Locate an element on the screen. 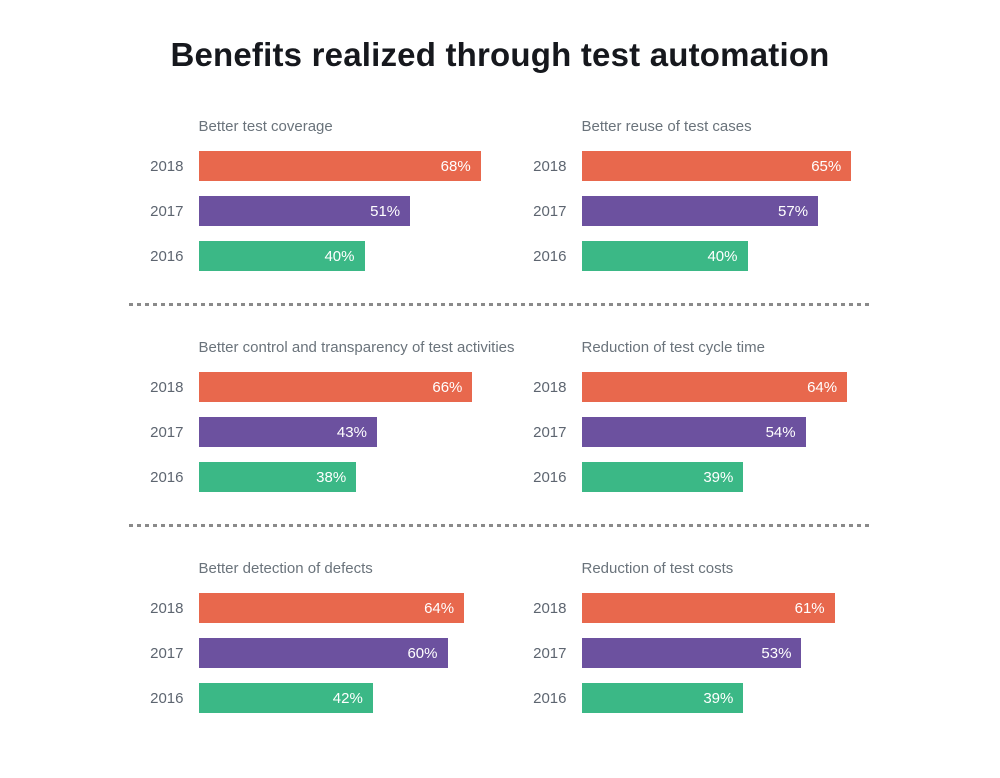 Image resolution: width=1000 pixels, height=778 pixels. bar-2017: 54% is located at coordinates (693, 432).